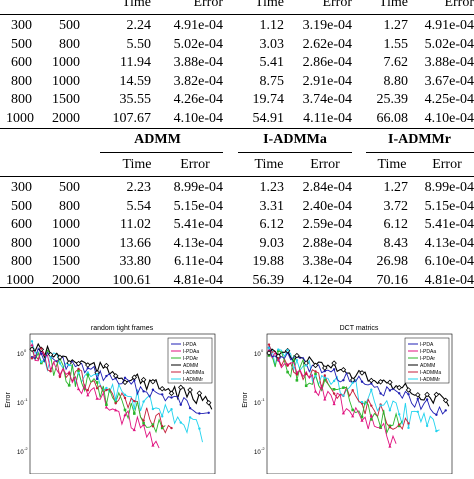  What do you see at coordinates (69, 206) in the screenshot?
I see `cell-n: 800` at bounding box center [69, 206].